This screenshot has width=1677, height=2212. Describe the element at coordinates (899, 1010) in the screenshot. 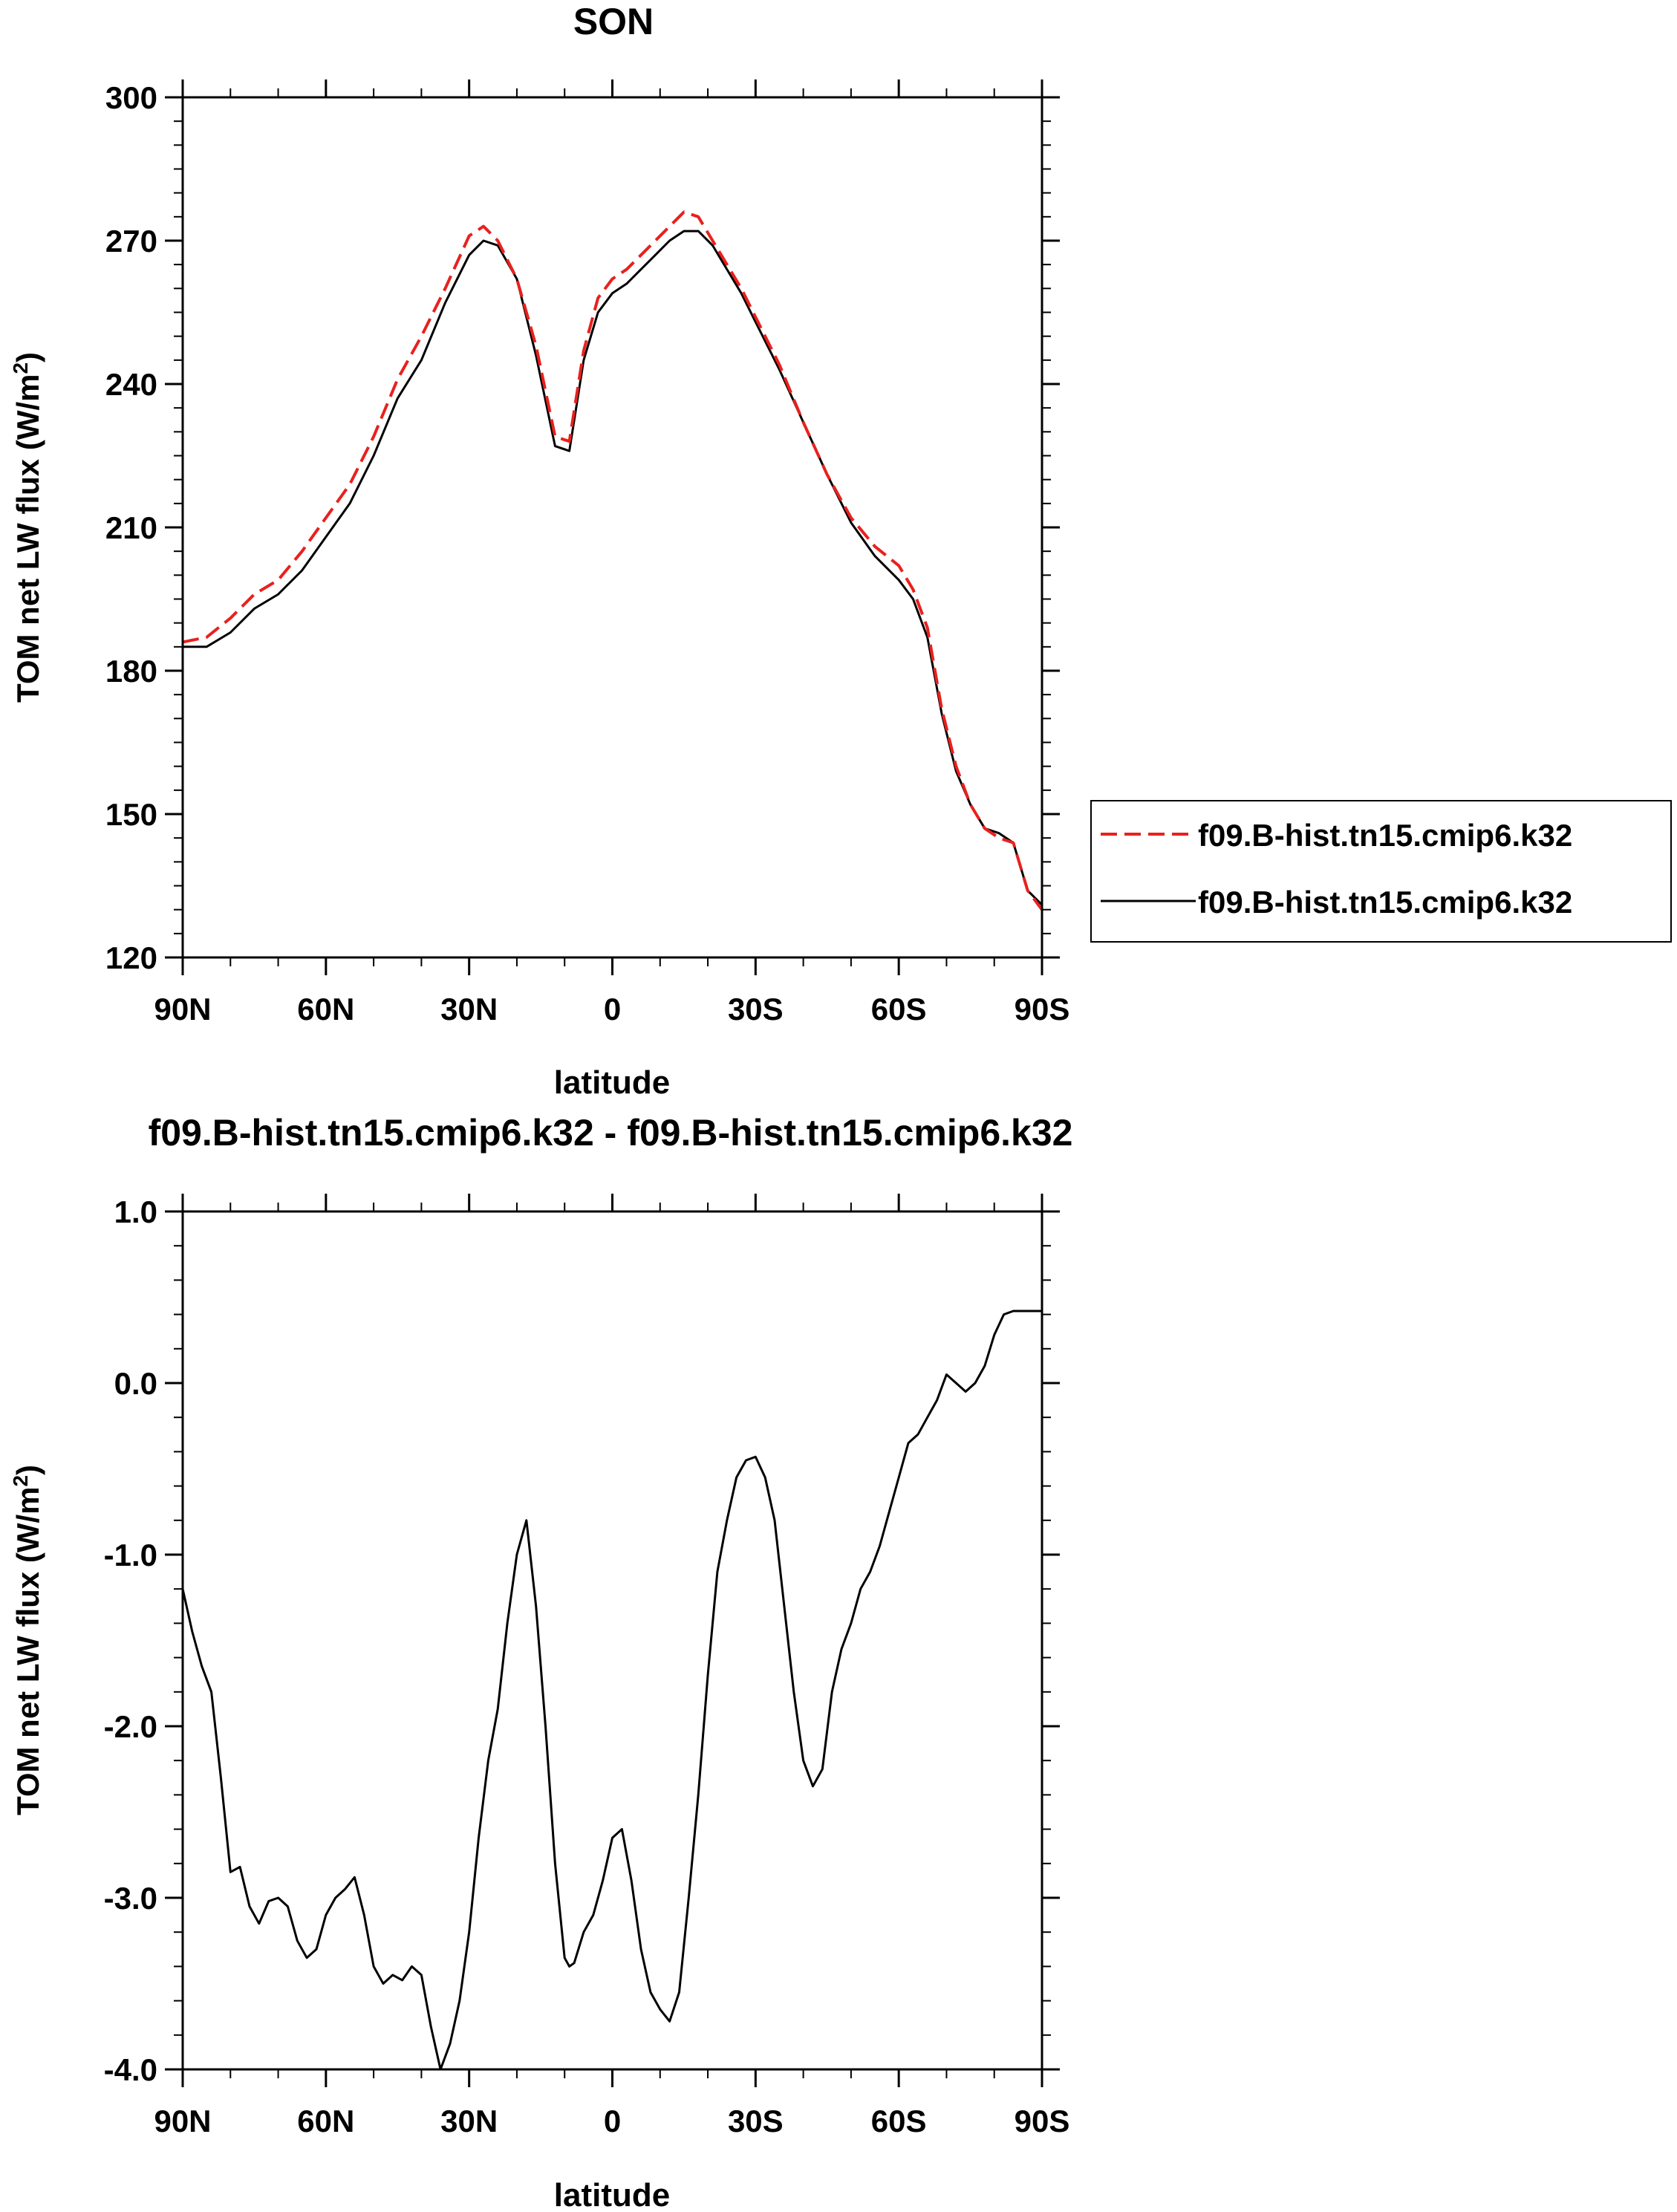

I see `top-x-tick-label: 60S` at that location.